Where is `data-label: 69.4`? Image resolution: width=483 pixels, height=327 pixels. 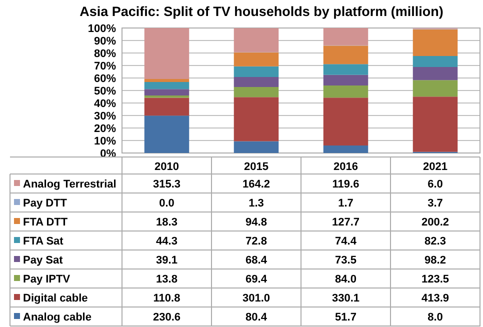 data-label: 69.4 is located at coordinates (257, 280).